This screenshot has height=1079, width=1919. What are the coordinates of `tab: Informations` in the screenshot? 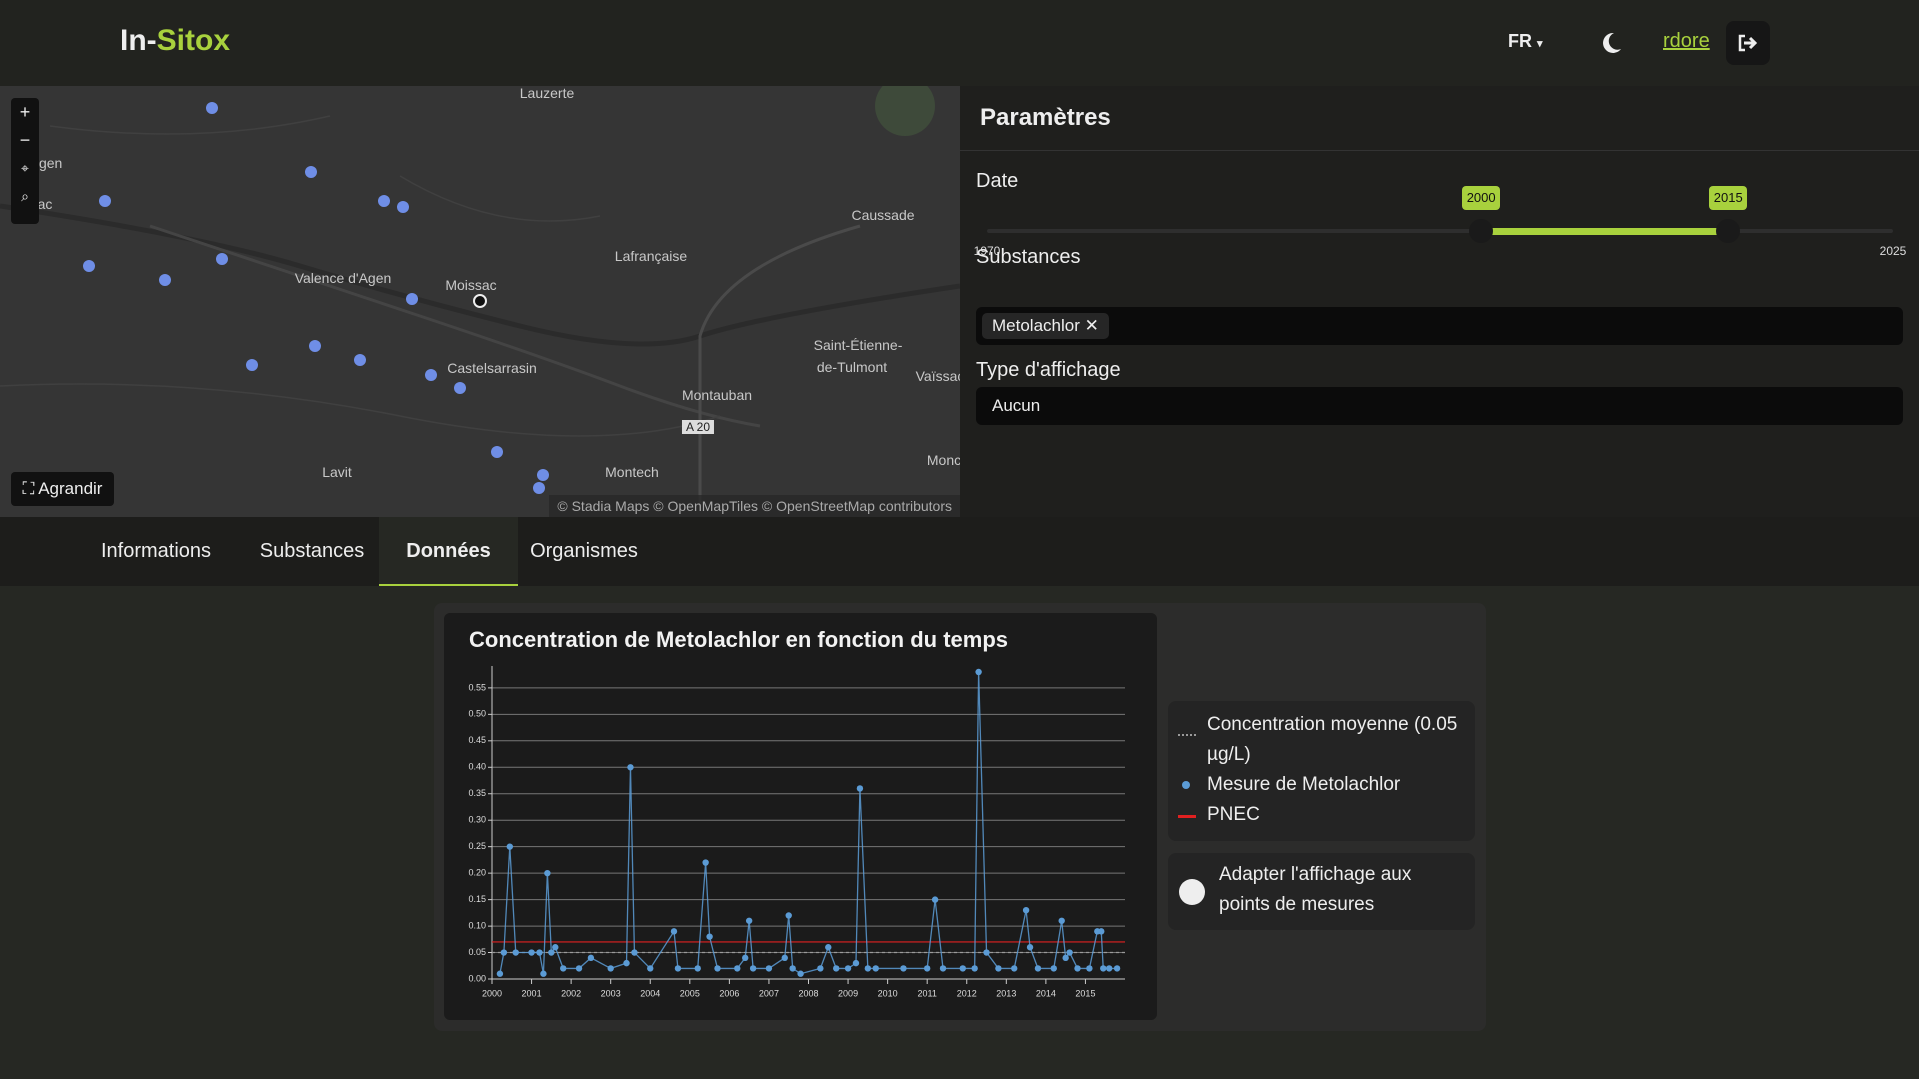 It's located at (156, 551).